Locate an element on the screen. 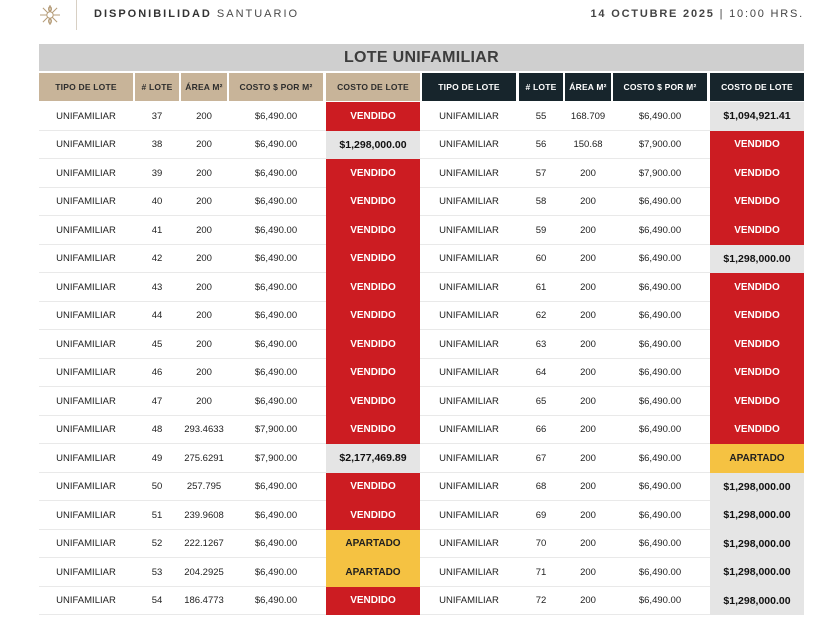 The height and width of the screenshot is (630, 840). table-cell-lote: 69 is located at coordinates (541, 515).